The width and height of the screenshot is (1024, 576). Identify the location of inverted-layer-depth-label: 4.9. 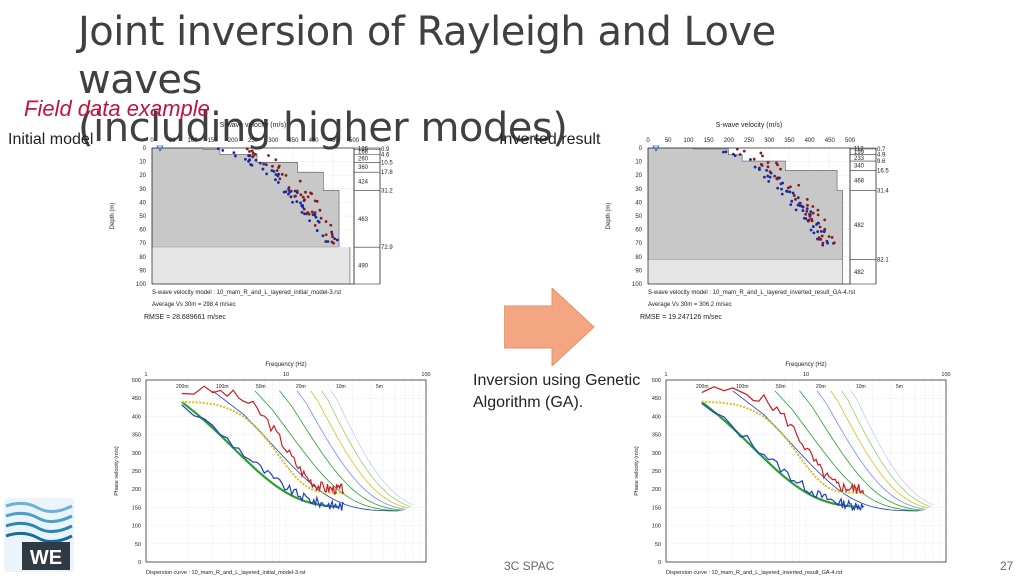
(881, 156).